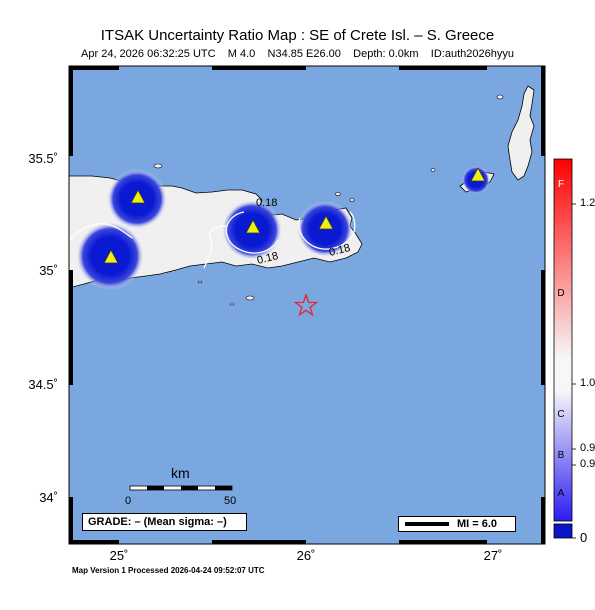 The image size is (595, 610). Describe the element at coordinates (477, 524) in the screenshot. I see `mi-text: MI = 6.0` at that location.